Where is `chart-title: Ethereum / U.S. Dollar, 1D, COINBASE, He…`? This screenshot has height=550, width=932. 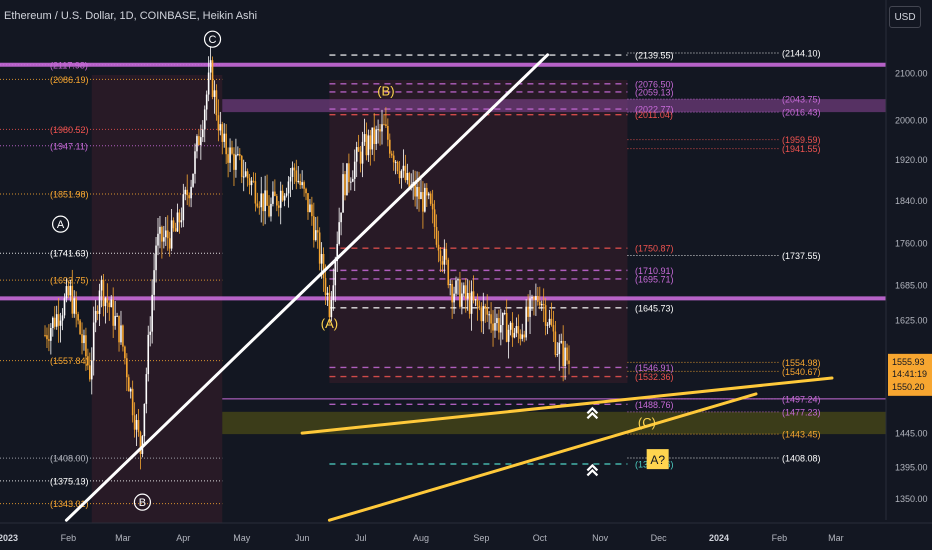
chart-title: Ethereum / U.S. Dollar, 1D, COINBASE, He… is located at coordinates (131, 16).